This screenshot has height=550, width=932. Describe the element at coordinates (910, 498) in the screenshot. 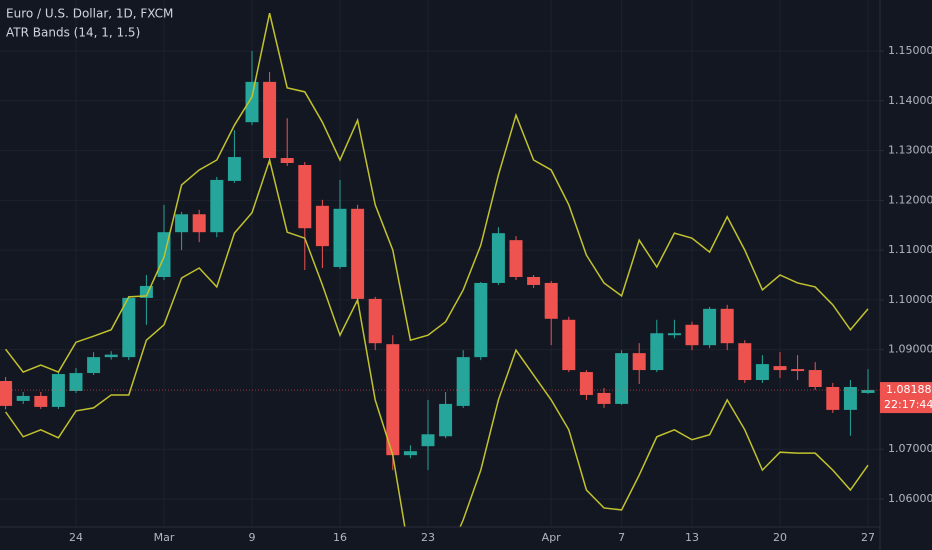

I see `y-tick-label: 1.06000` at that location.